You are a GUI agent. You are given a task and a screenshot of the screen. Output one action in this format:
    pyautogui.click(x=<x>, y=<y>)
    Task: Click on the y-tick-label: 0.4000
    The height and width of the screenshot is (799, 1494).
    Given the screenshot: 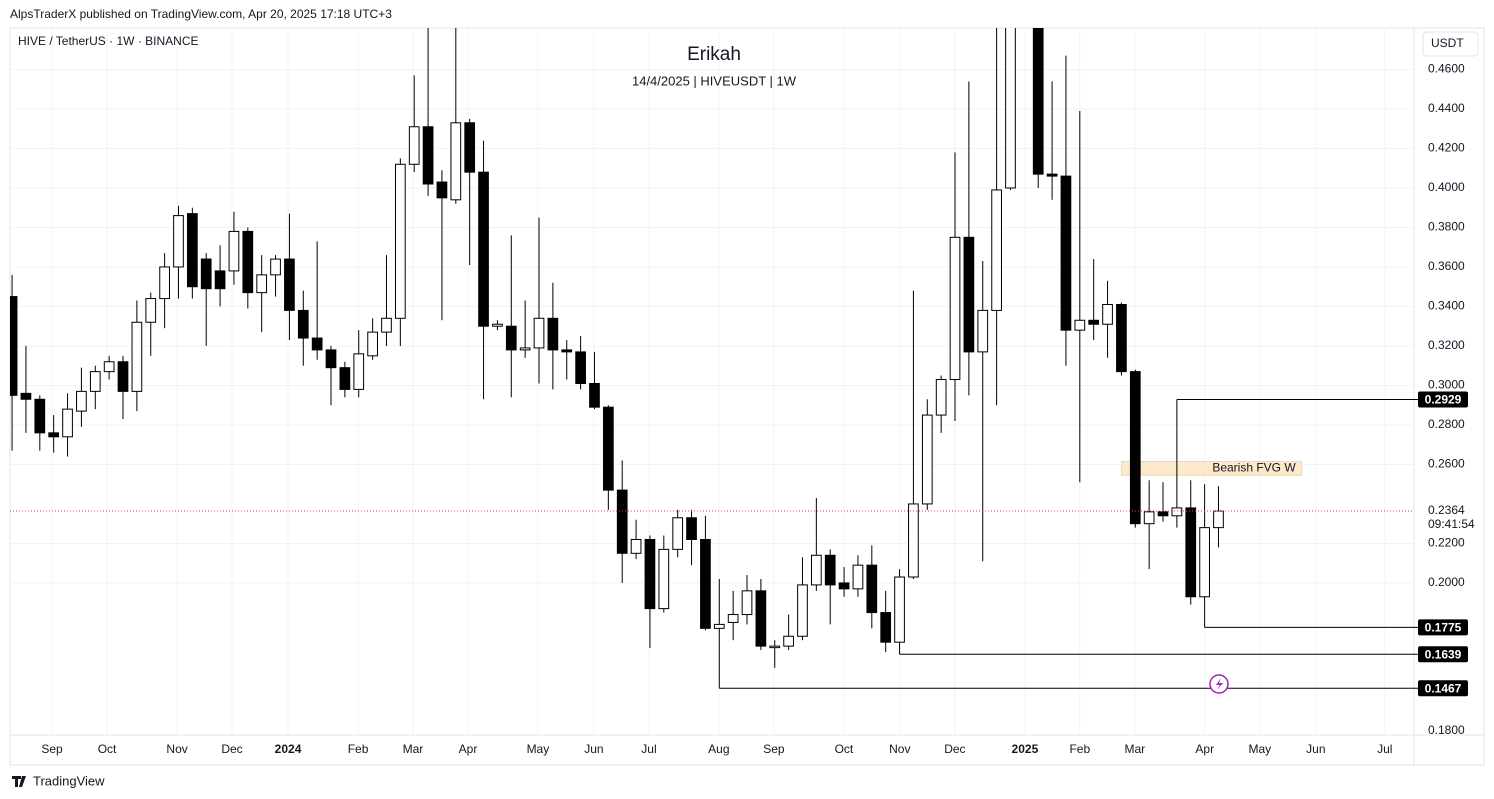 What is the action you would take?
    pyautogui.click(x=1446, y=187)
    